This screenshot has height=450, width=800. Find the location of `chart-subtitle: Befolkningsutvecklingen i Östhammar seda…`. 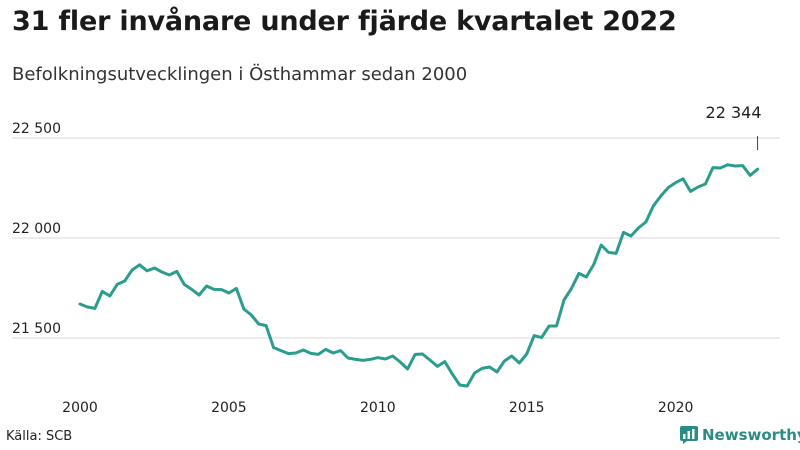

chart-subtitle: Befolkningsutvecklingen i Östhammar seda… is located at coordinates (240, 74).